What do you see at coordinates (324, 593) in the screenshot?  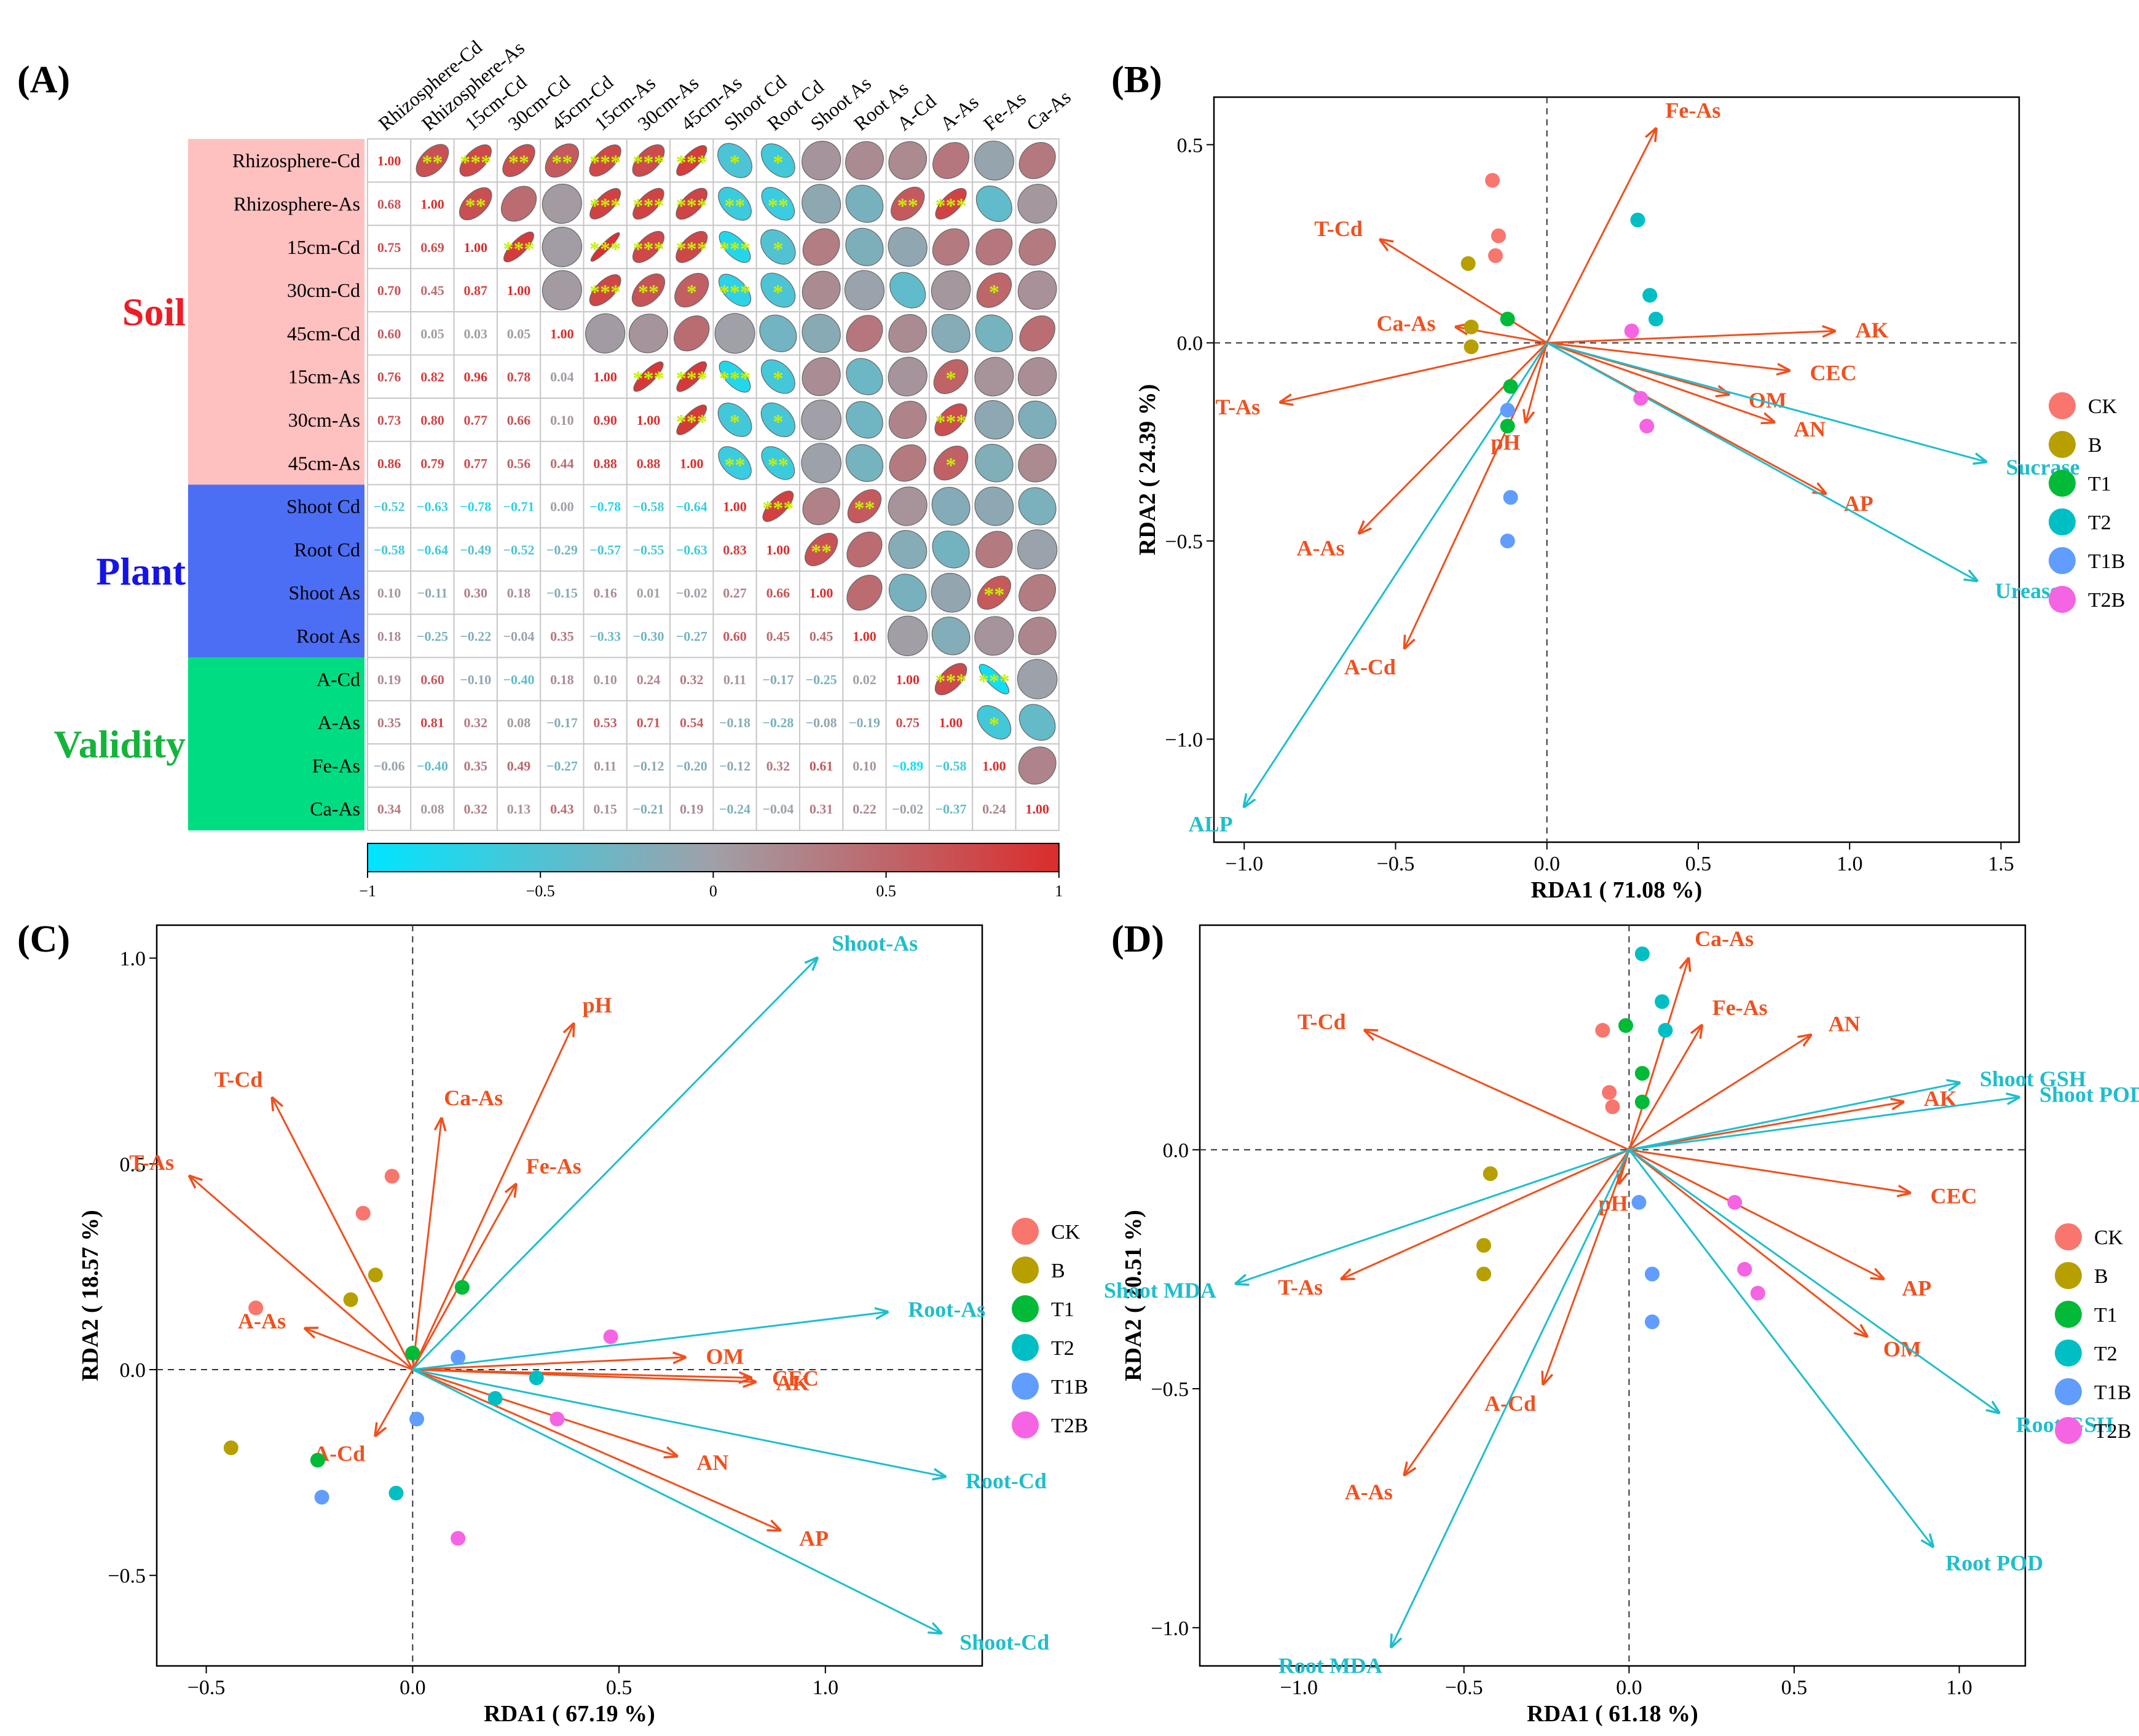 I see `row-label: Shoot As` at bounding box center [324, 593].